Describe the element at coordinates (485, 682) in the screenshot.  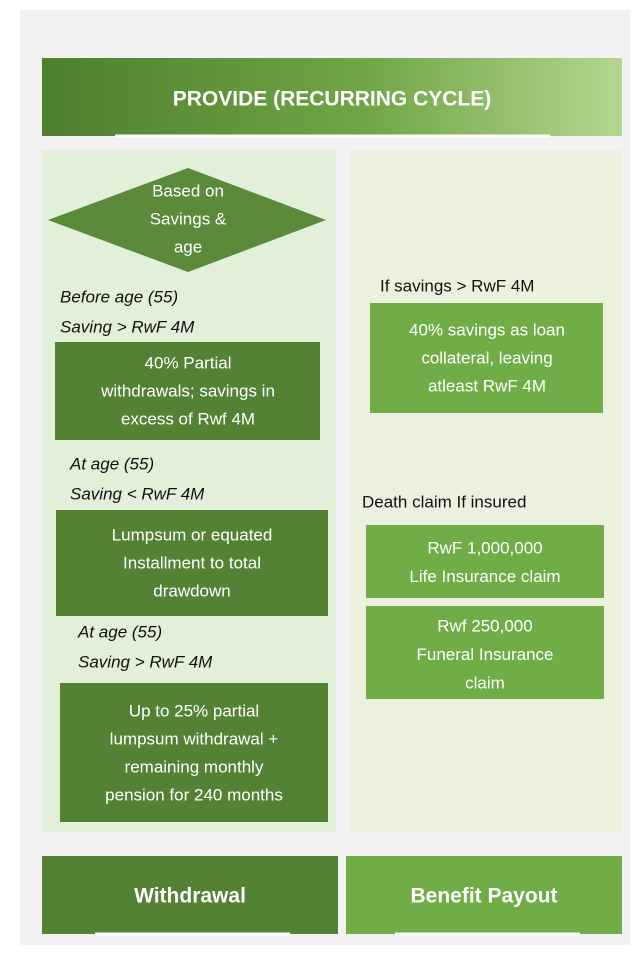
I see `claim-text: claim` at that location.